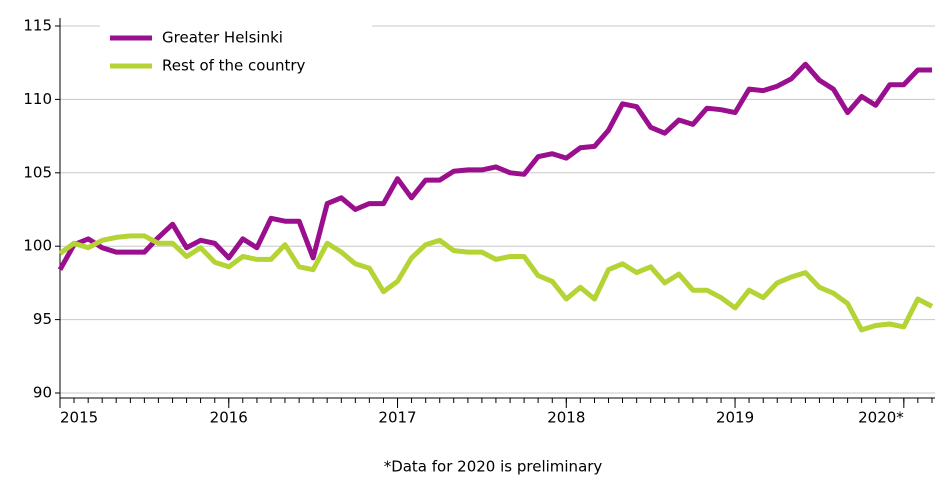 Image resolution: width=935 pixels, height=479 pixels. Describe the element at coordinates (37, 172) in the screenshot. I see `y-tick-label: 105` at that location.